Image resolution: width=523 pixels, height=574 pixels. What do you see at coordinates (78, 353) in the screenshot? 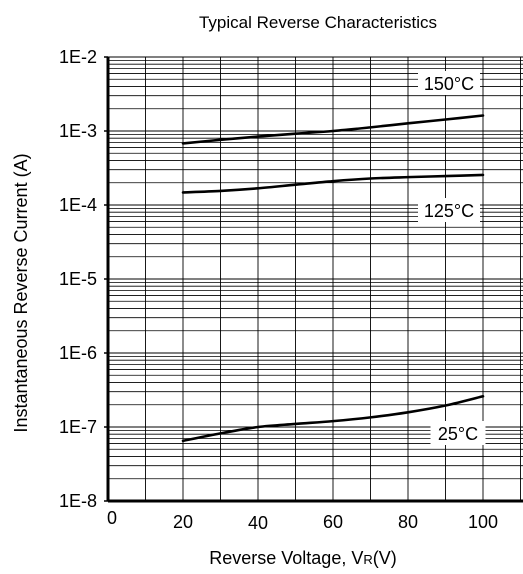
I see `y-tick-label: 1E-6` at bounding box center [78, 353].